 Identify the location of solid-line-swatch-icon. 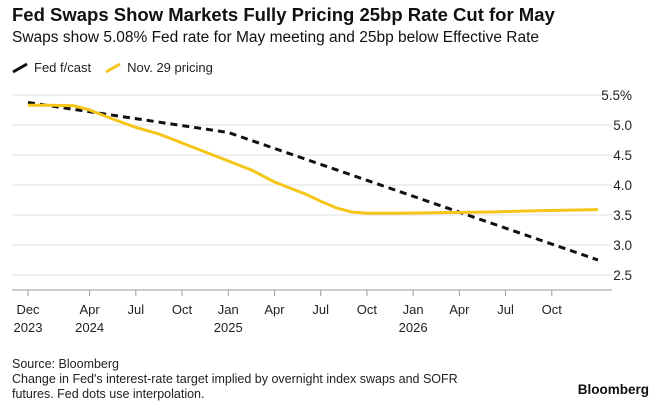
(113, 67).